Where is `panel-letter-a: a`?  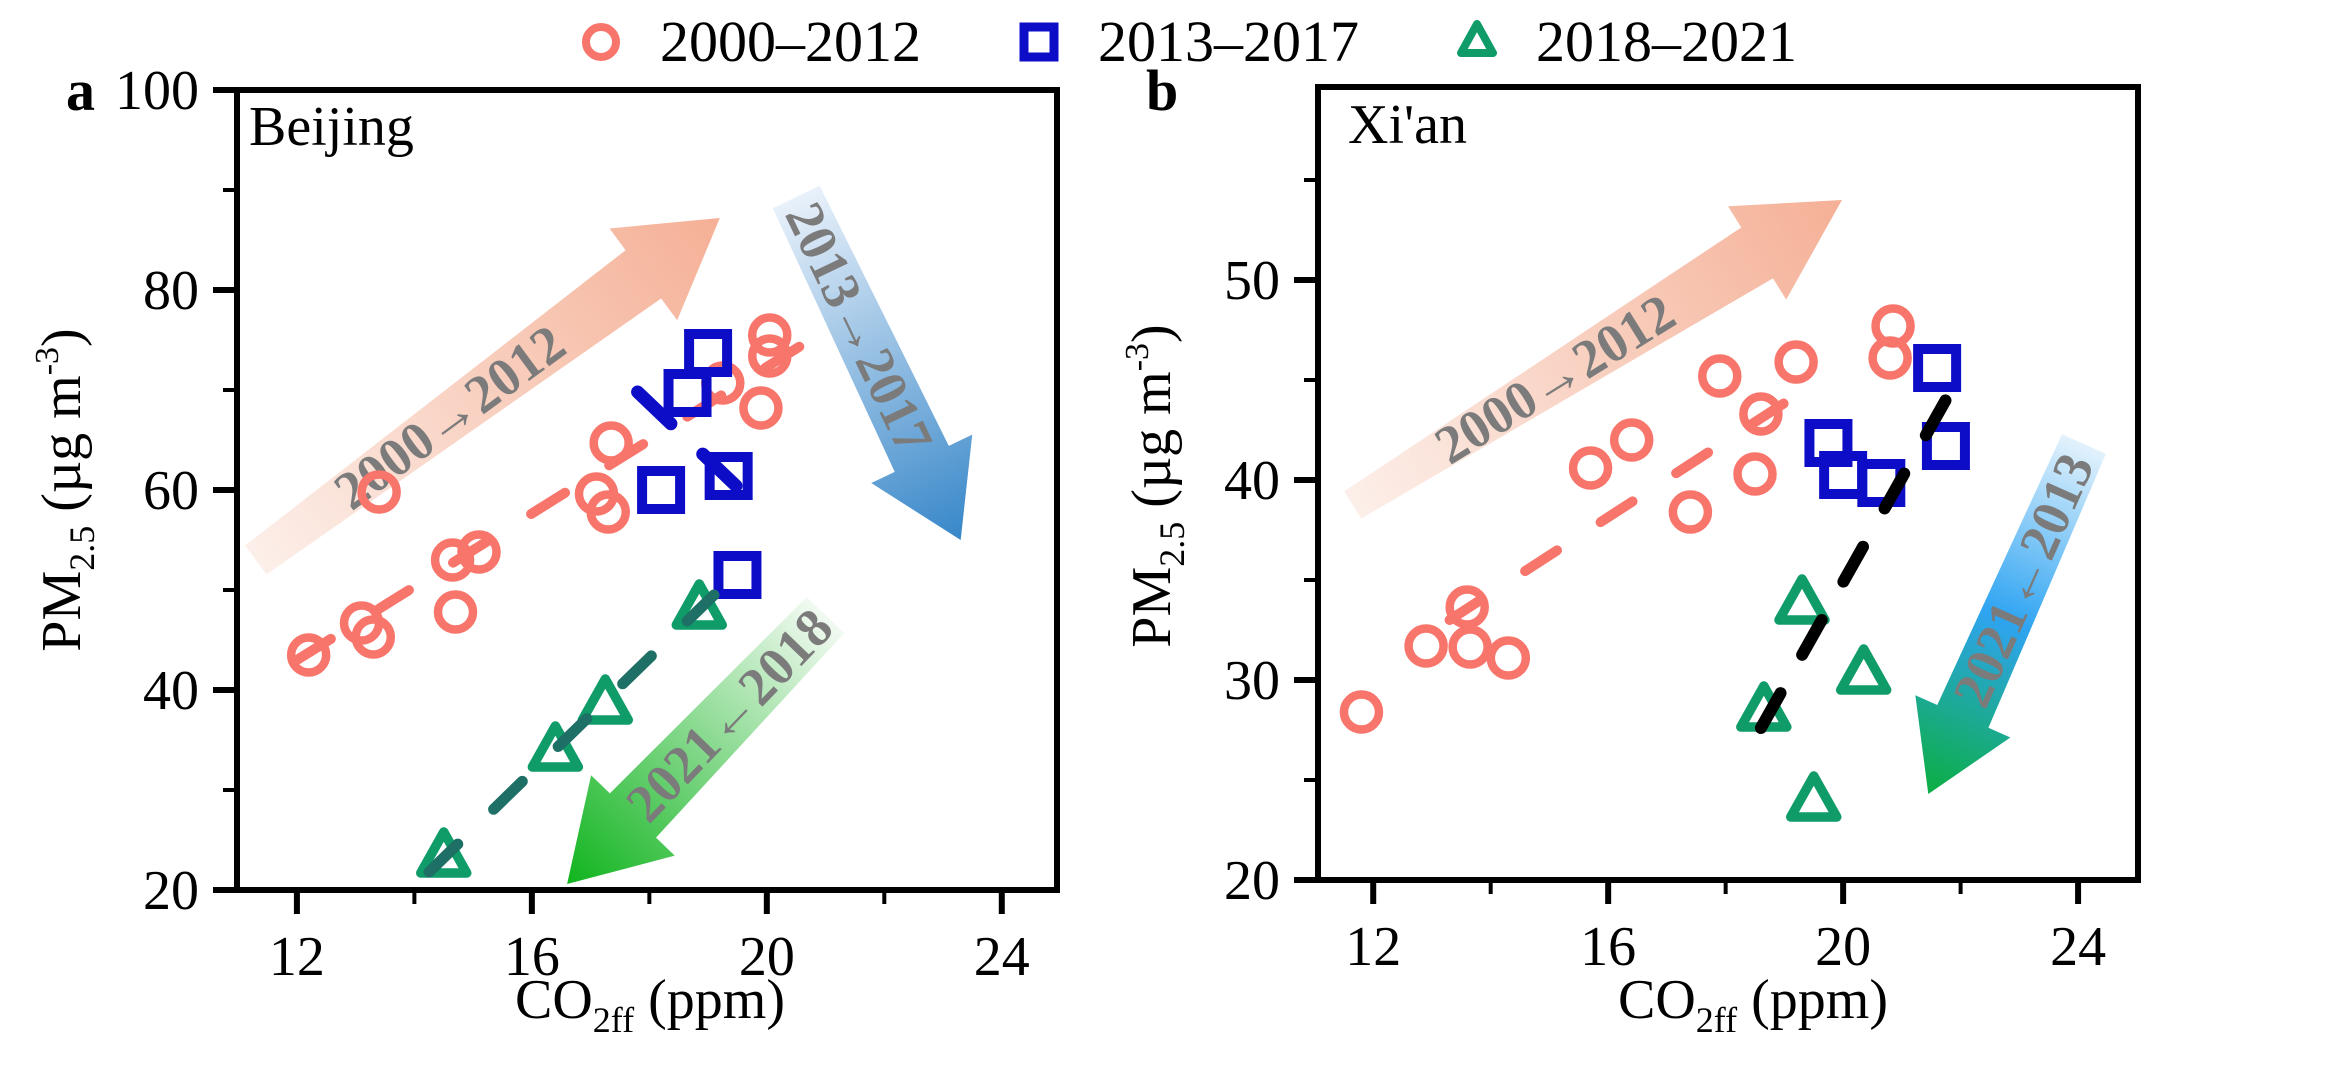 panel-letter-a: a is located at coordinates (80, 90).